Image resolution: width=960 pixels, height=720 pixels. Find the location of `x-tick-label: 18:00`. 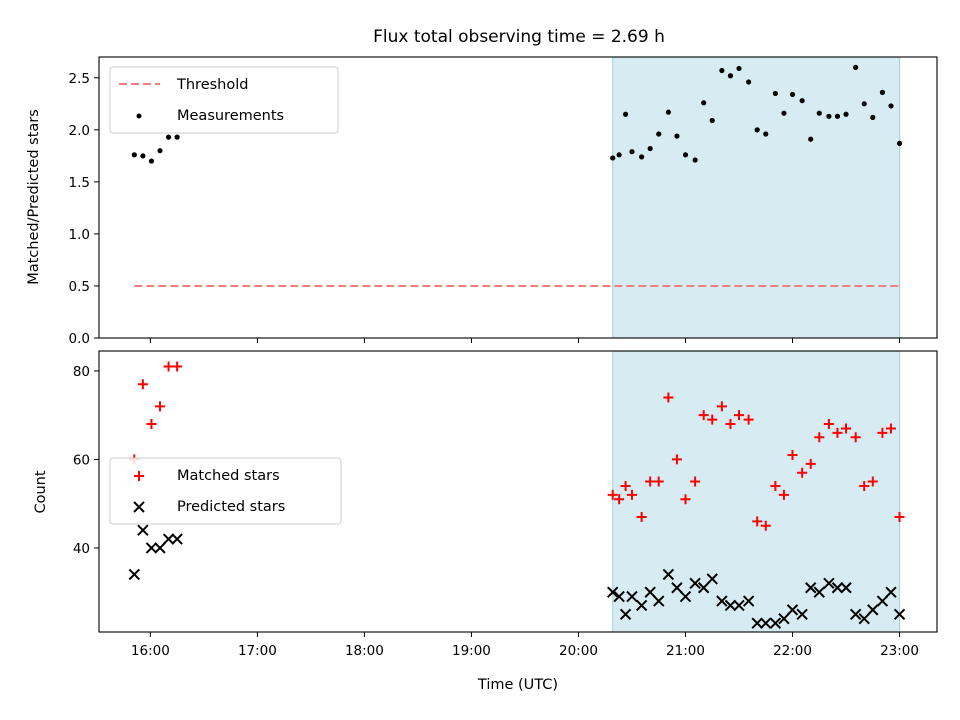

x-tick-label: 18:00 is located at coordinates (364, 651).